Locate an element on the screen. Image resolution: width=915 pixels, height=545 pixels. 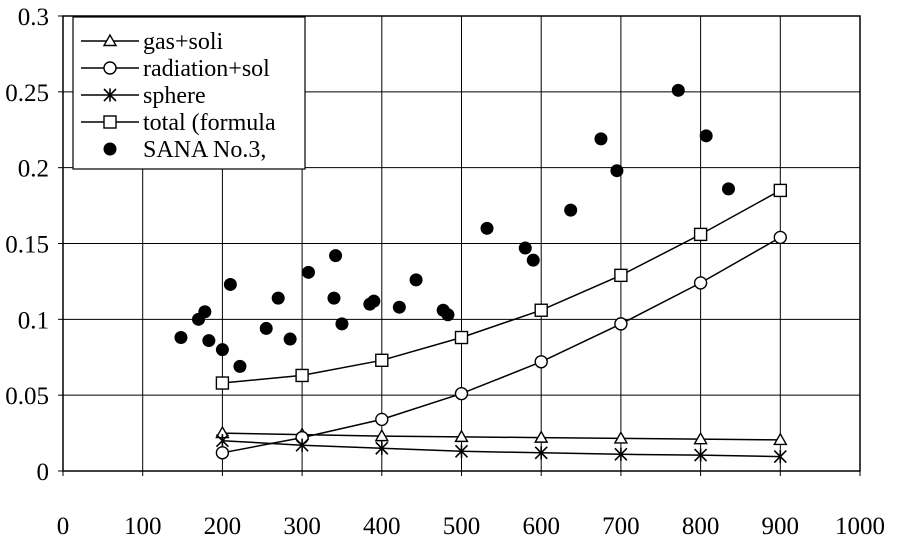
legend-marker-radiation-sol is located at coordinates (110, 68).